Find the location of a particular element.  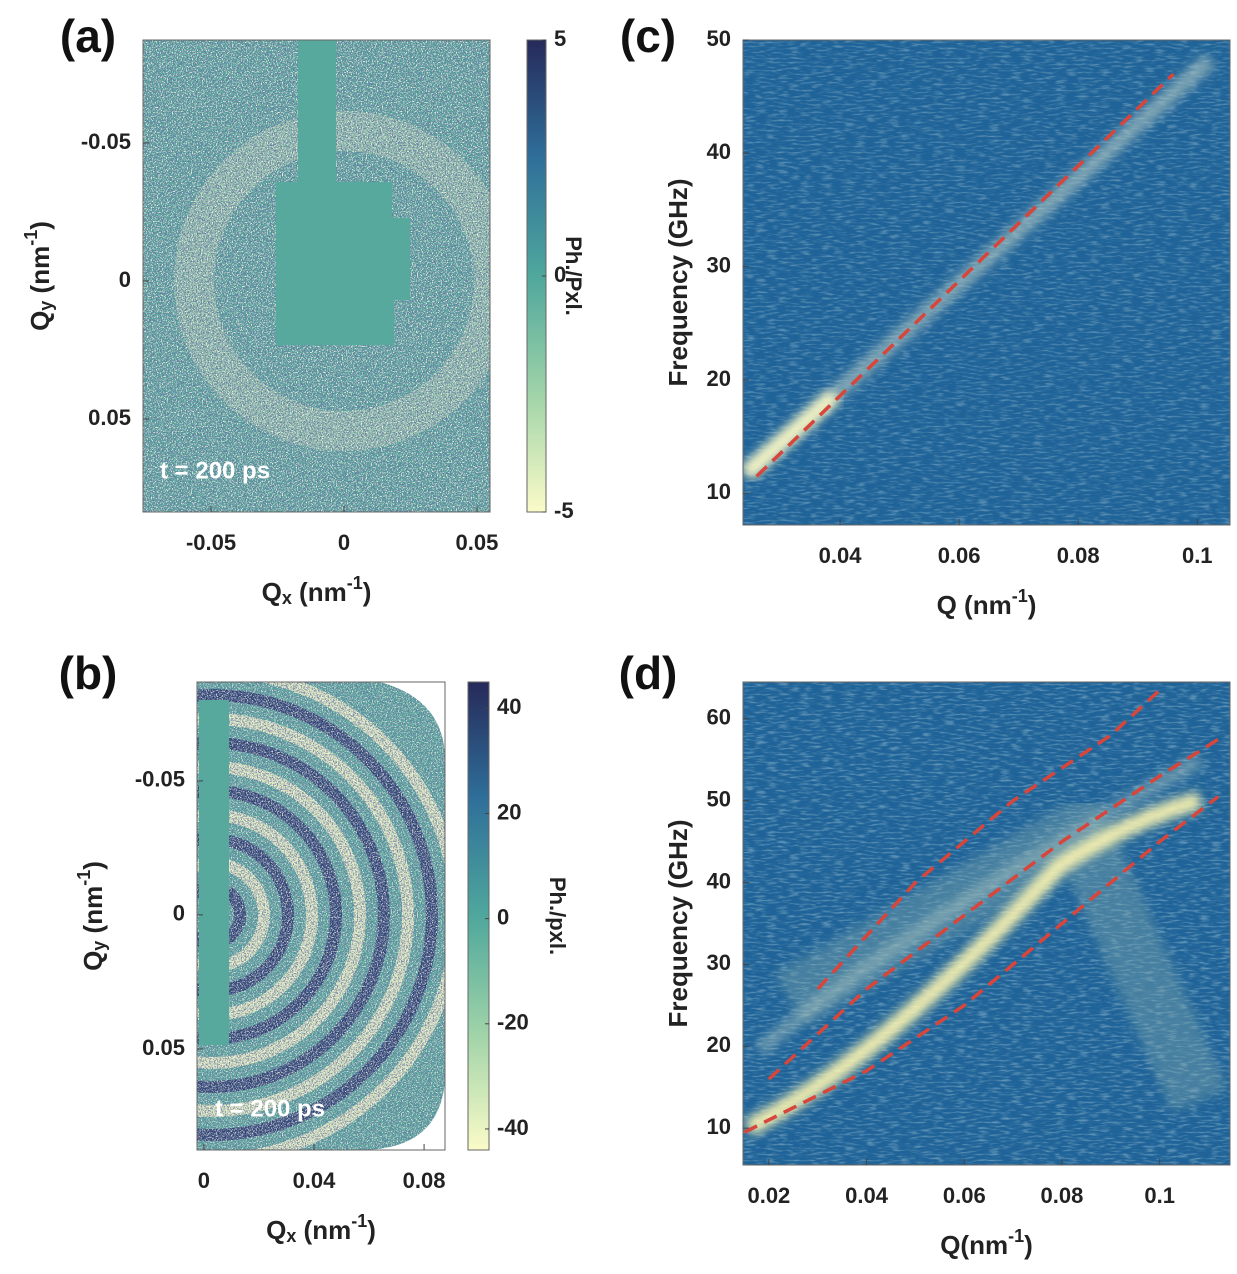

x-tick-label: 0.02 is located at coordinates (768, 1195).